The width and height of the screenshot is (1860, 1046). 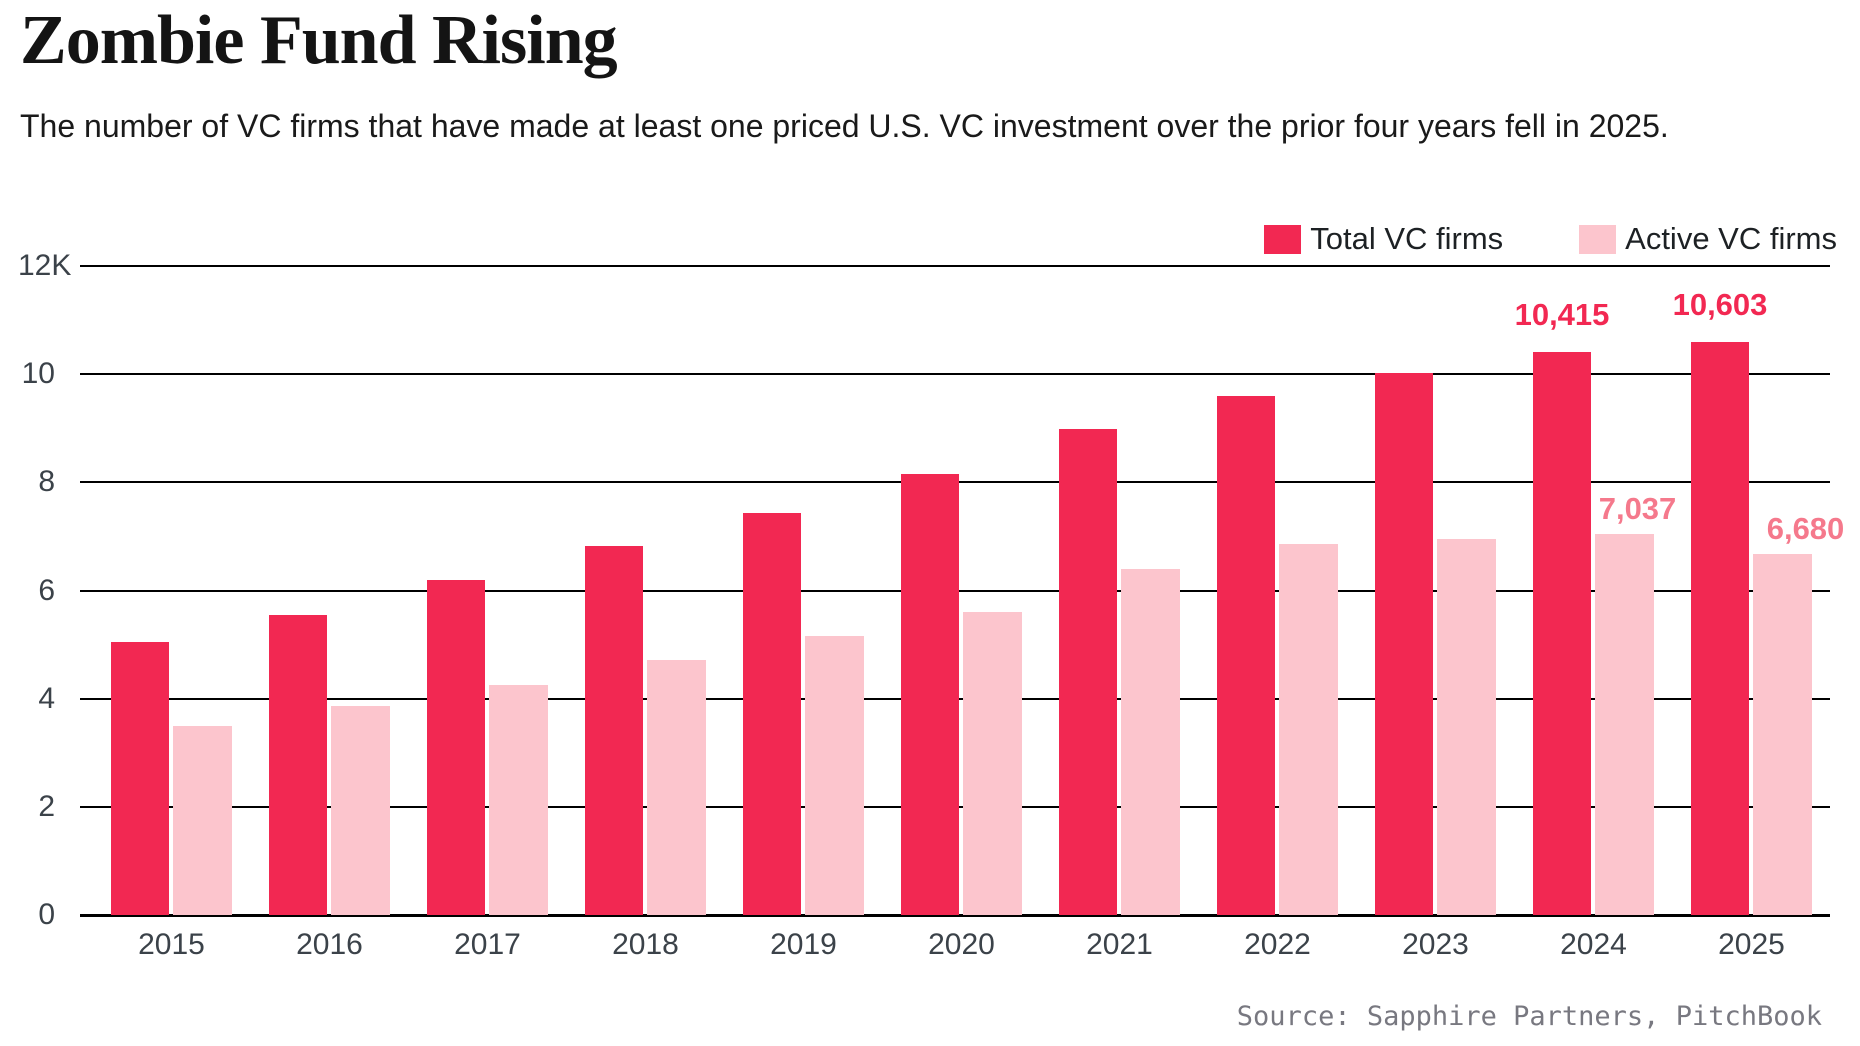 I want to click on bar-active-2015, so click(x=202, y=820).